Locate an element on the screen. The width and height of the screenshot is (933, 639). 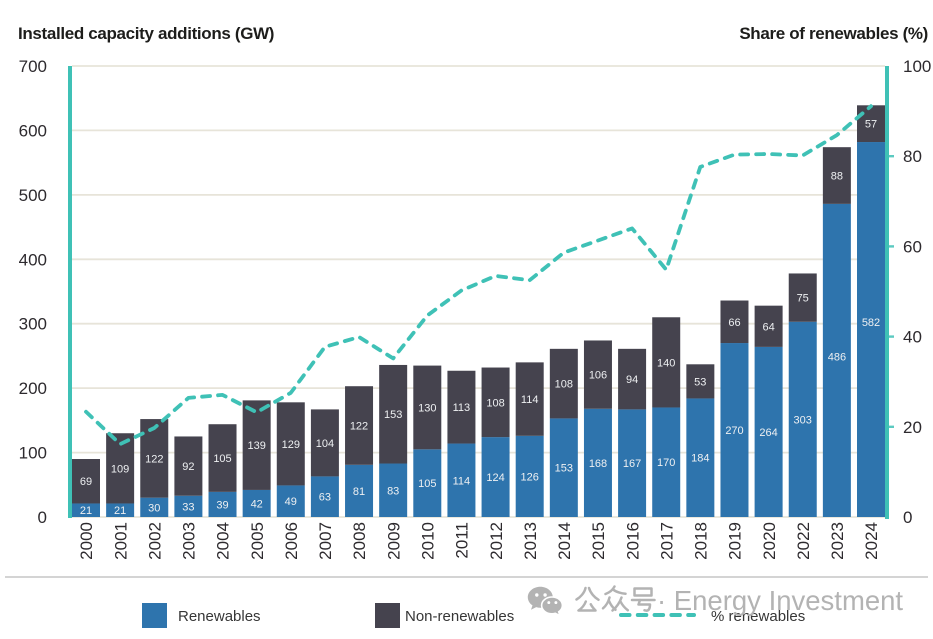
svg-text: 124 is located at coordinates (495, 478).